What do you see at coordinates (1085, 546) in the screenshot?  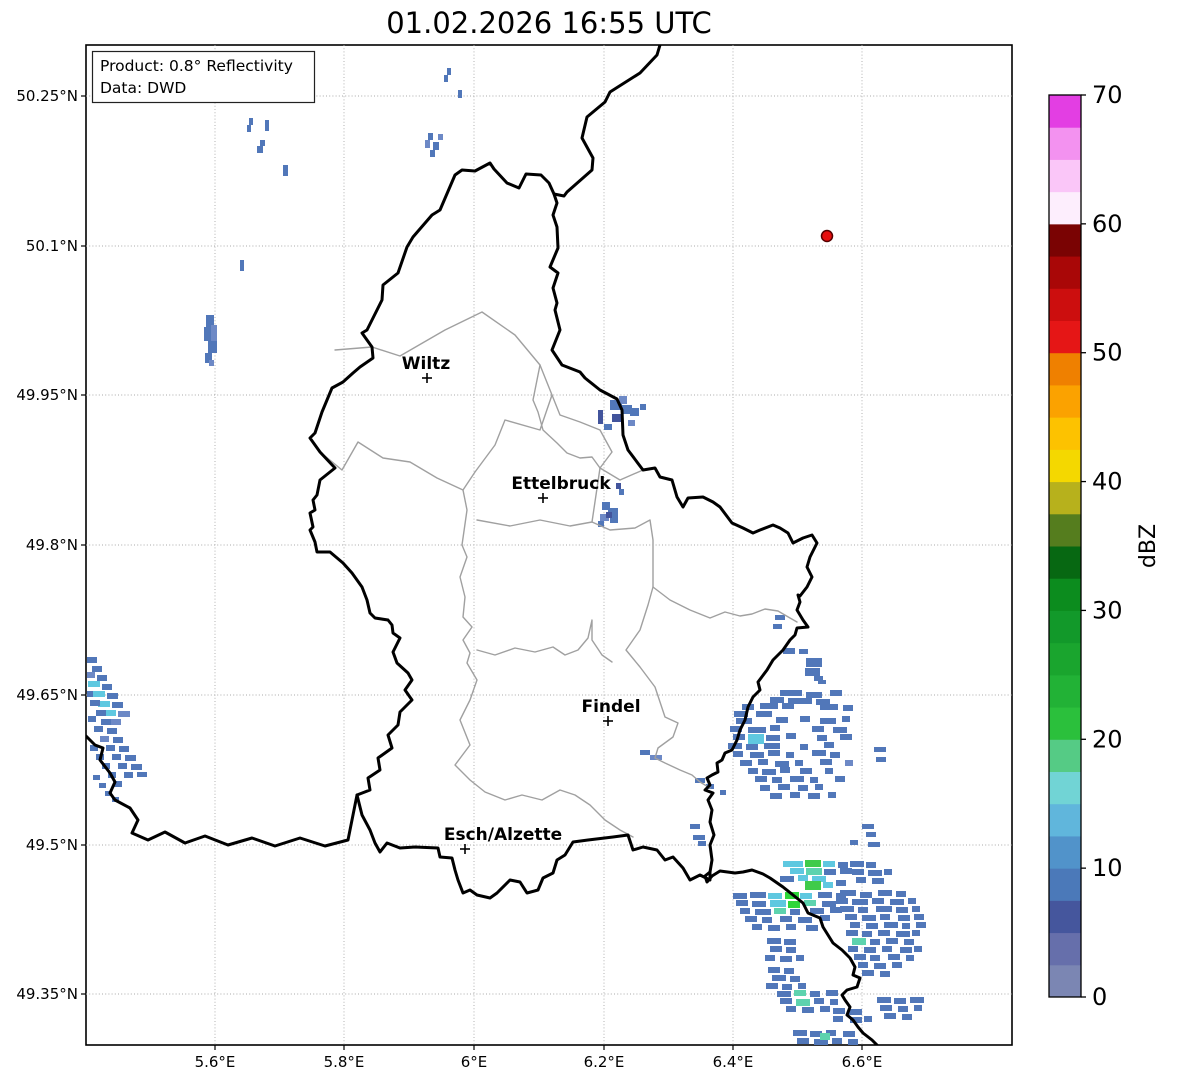 I see `colorbar: 0 10 20 30 40 50 60 70` at bounding box center [1085, 546].